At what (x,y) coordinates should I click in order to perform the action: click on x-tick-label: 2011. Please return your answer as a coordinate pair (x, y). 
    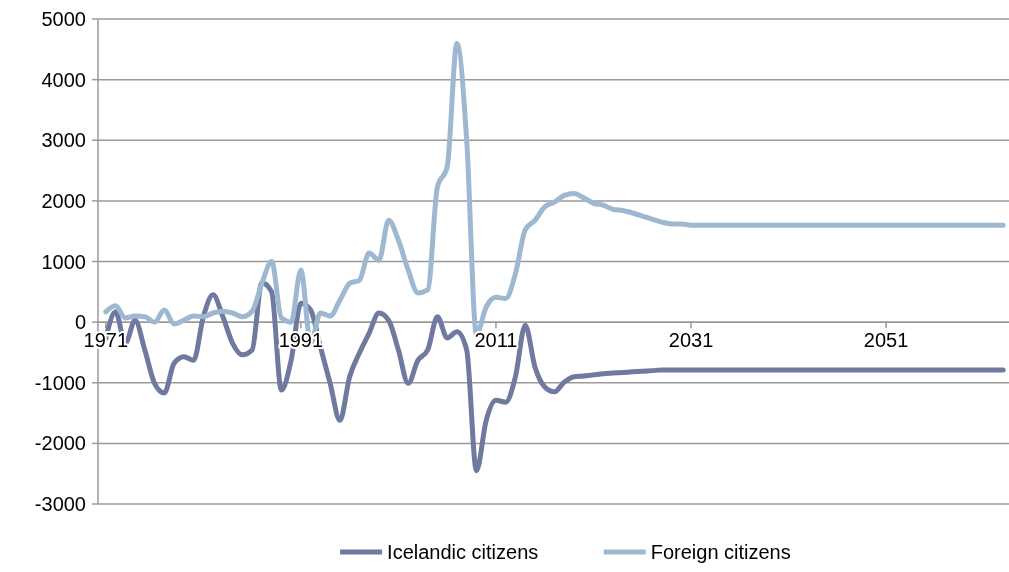
    Looking at the image, I should click on (496, 340).